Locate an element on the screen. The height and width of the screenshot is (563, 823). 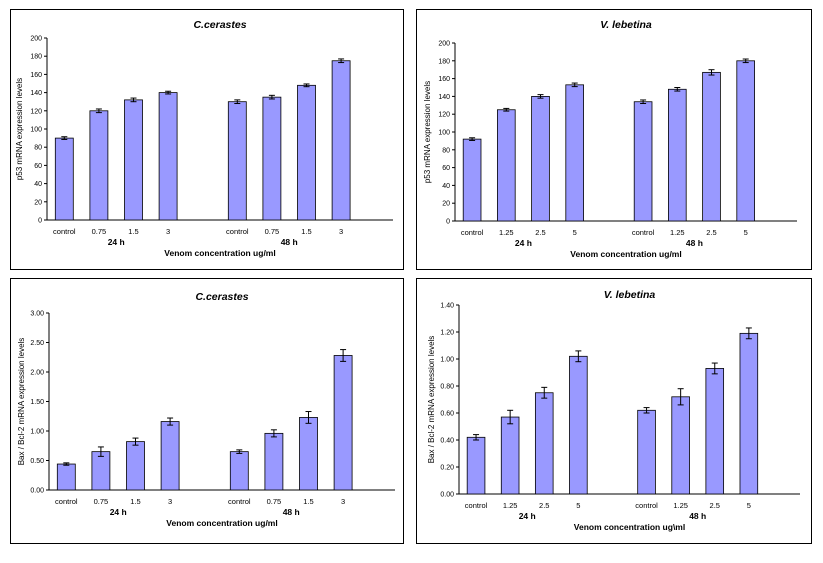
y-tick-label: 160 is located at coordinates (36, 75).